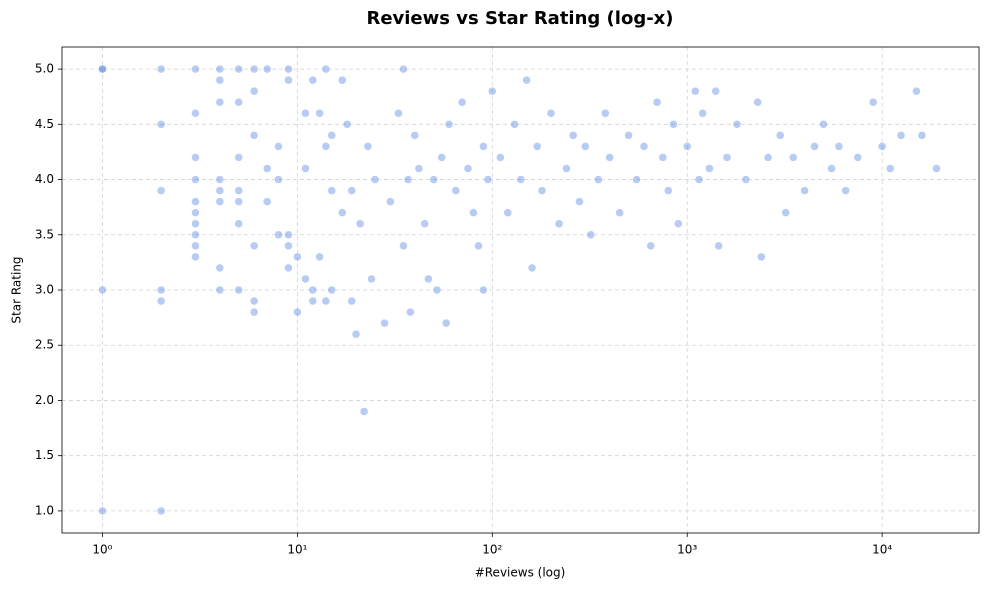 The width and height of the screenshot is (989, 590). Describe the element at coordinates (44, 124) in the screenshot. I see `y-tick-label: 4.5` at that location.